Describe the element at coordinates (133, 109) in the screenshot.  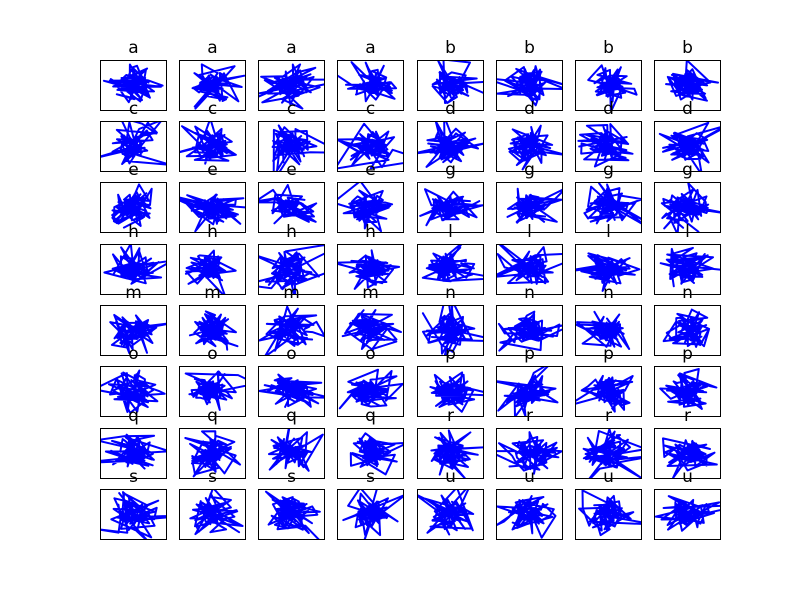
I see `subplot-title: c` at that location.